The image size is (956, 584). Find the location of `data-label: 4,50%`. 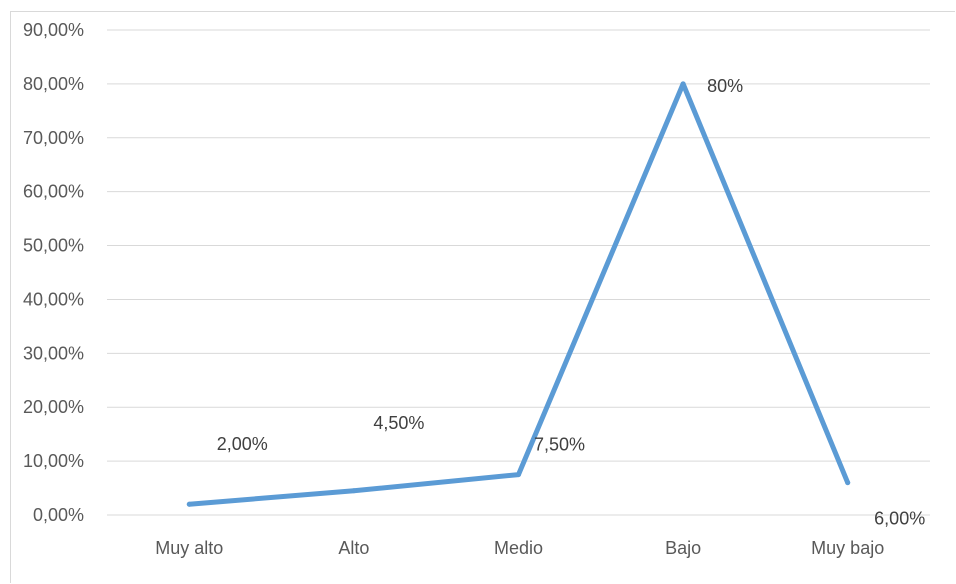

data-label: 4,50% is located at coordinates (398, 423).